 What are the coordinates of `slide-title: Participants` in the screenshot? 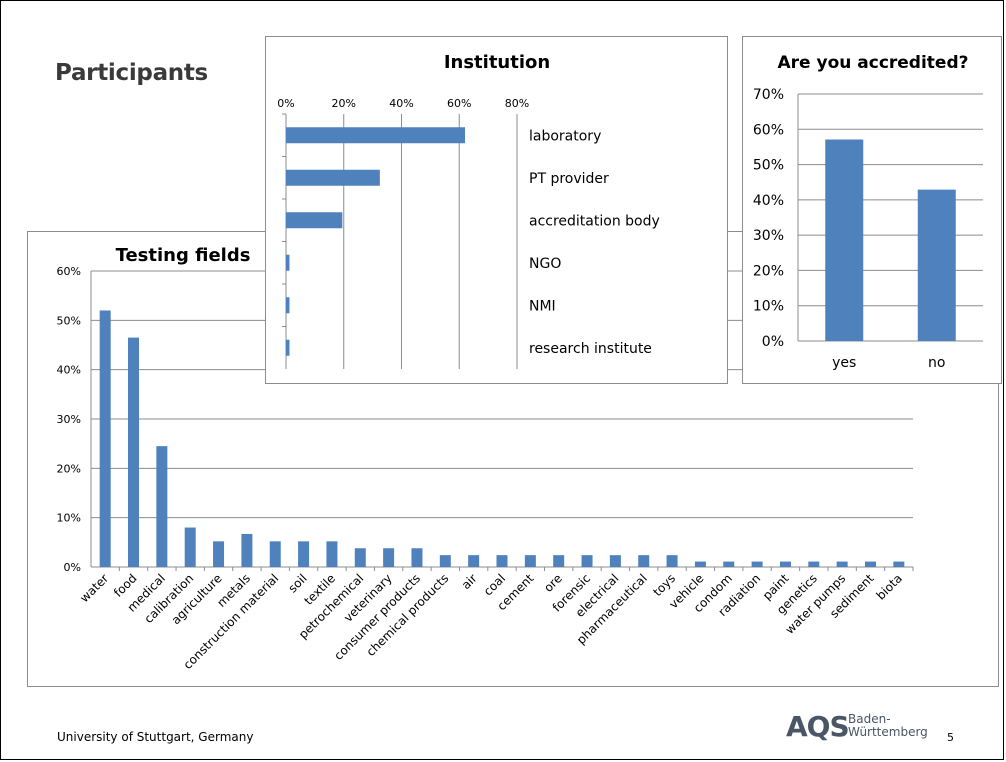 It's located at (131, 73).